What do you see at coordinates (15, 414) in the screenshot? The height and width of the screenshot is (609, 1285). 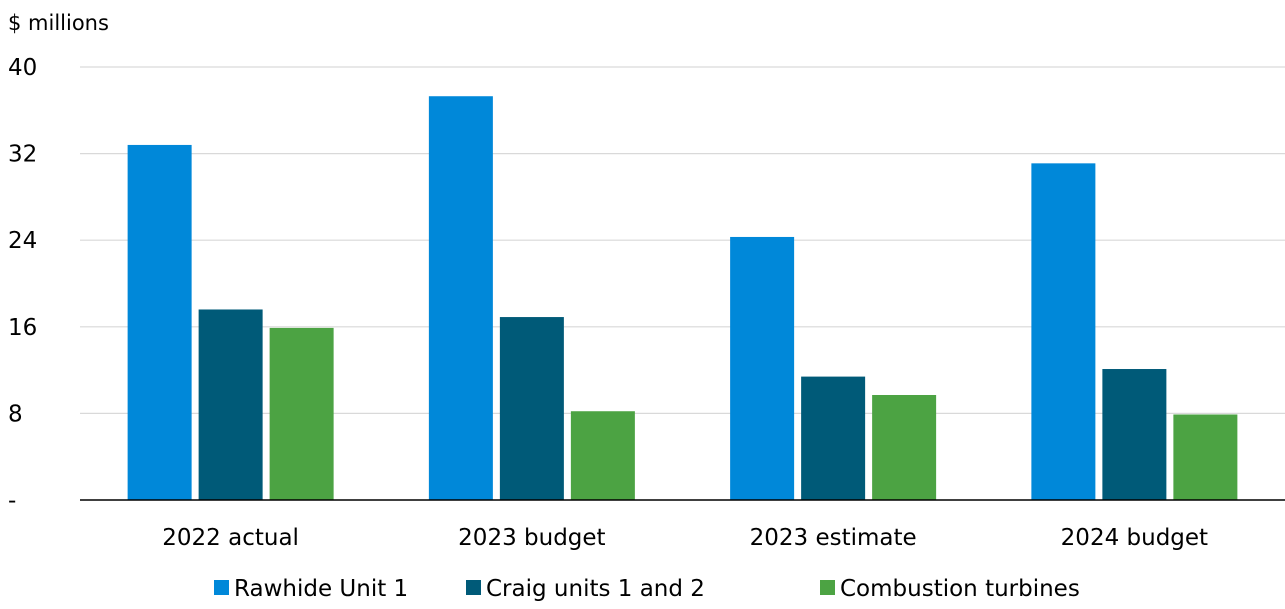 I see `y-tick-label: 8` at bounding box center [15, 414].